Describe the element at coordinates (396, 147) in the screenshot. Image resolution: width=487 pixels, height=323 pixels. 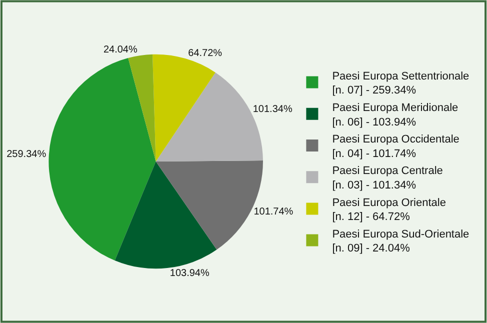
I see `legend-label: Paesi Europa Occidentale [n. 04] - 101.74%` at that location.